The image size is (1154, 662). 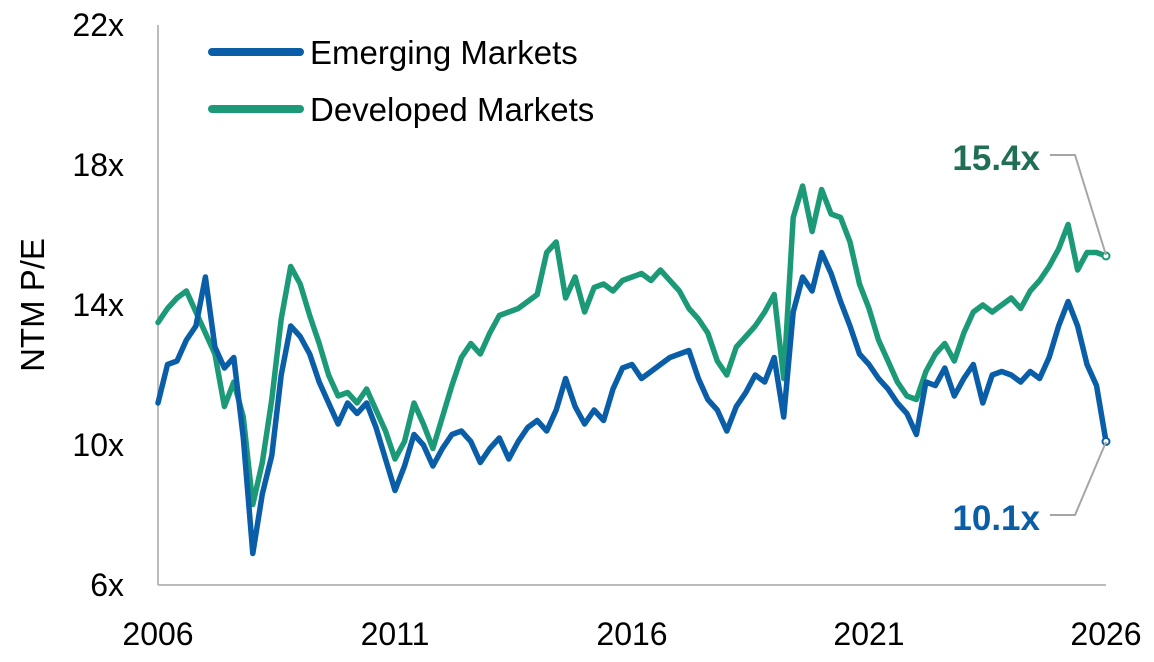 What do you see at coordinates (98, 305) in the screenshot?
I see `y-tick-label: 14x` at bounding box center [98, 305].